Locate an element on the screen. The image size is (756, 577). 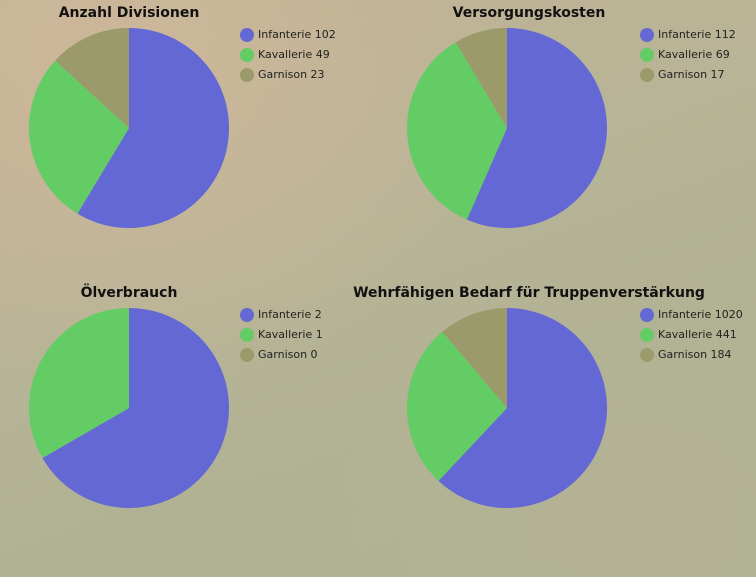
legend-label: Infanterie 1020 is located at coordinates (700, 314).